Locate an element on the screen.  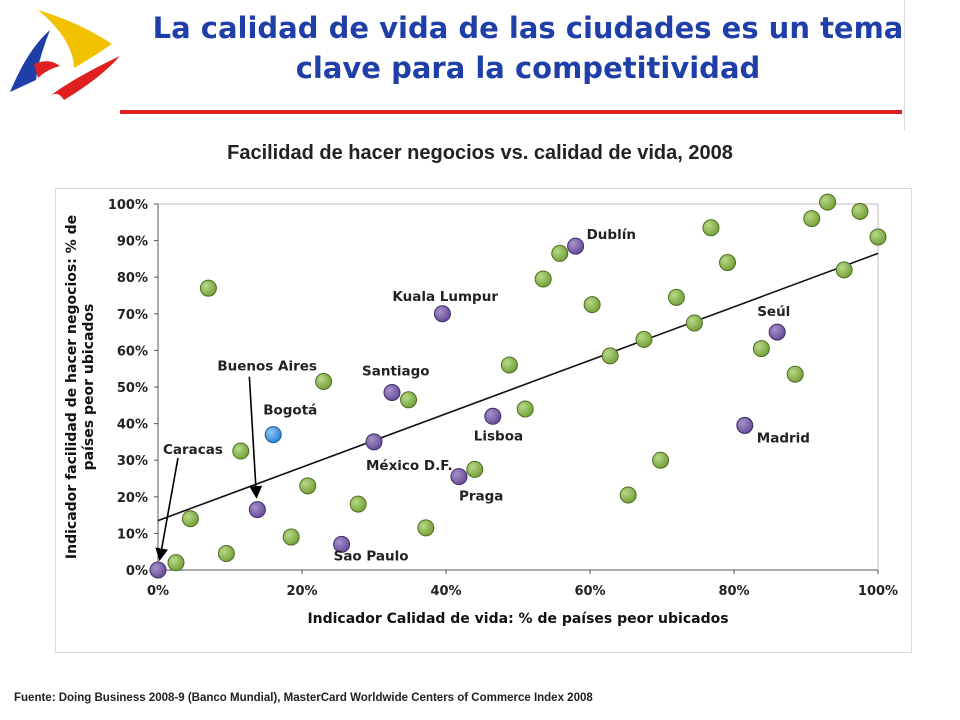
right-divider is located at coordinates (904, 65).